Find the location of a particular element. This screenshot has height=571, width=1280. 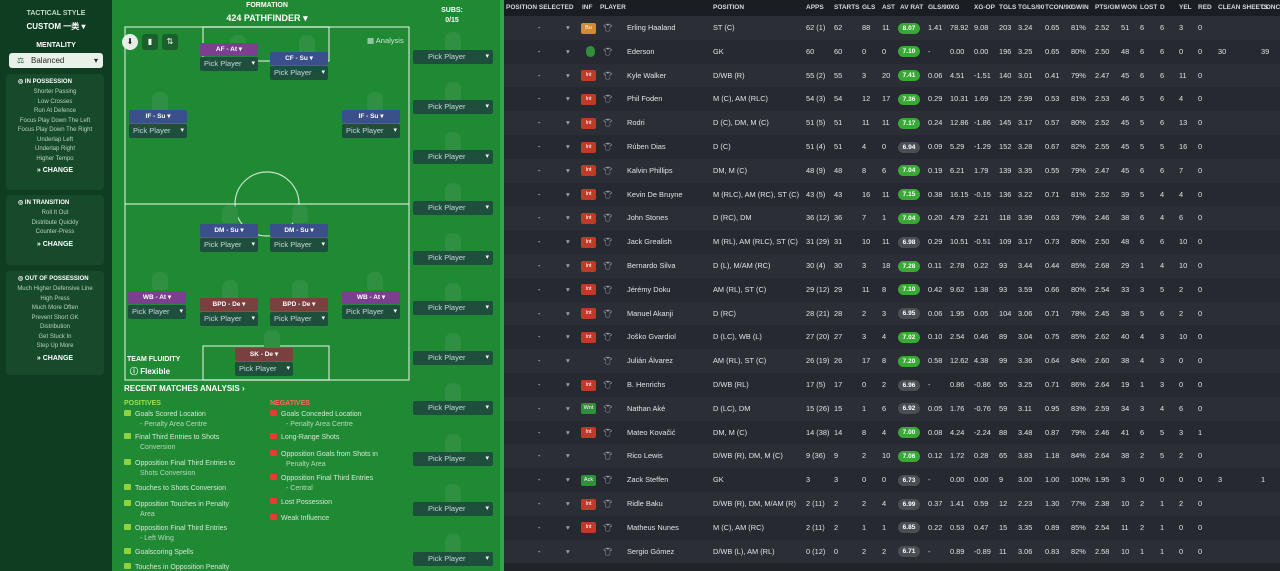

position-slot-sk: SK - De ▾ Pick Player is located at coordinates (264, 362).